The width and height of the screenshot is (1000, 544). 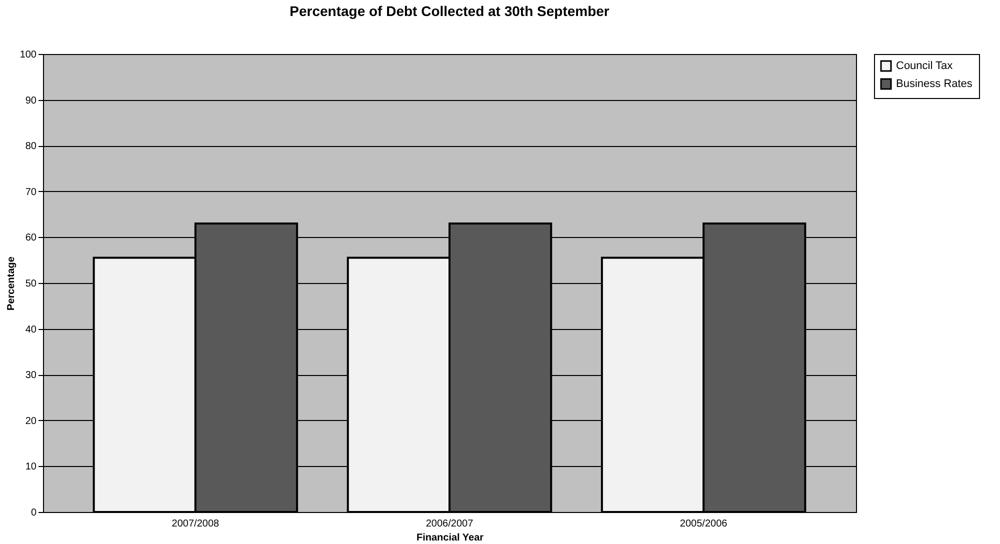 I want to click on x-tick-label: 2005/2006, so click(x=704, y=524).